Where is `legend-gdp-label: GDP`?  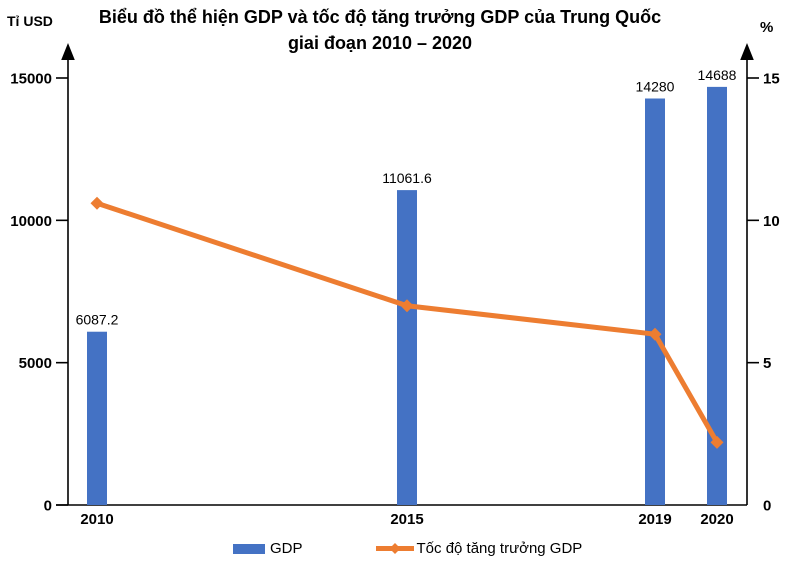 legend-gdp-label: GDP is located at coordinates (286, 548).